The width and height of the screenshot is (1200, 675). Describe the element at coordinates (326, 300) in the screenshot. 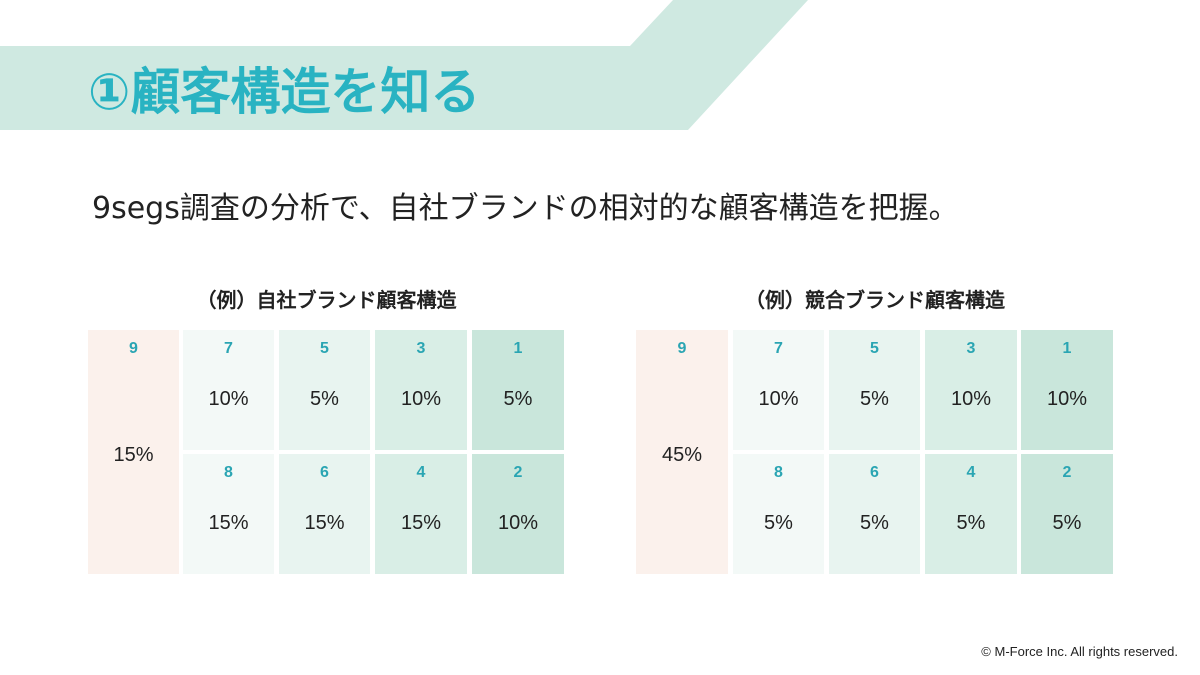

I see `panel-title-own-brand: （例）自社ブランド顧客構造` at that location.